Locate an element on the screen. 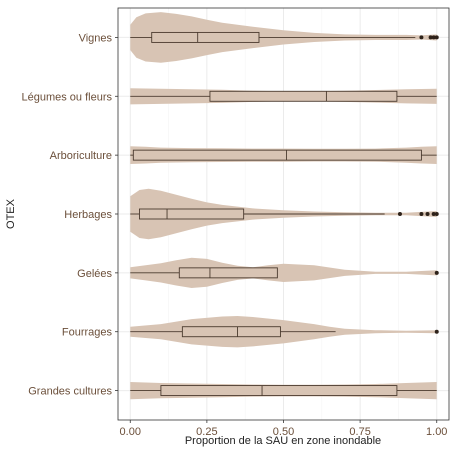  x-tick-label: 0.50 is located at coordinates (283, 432).